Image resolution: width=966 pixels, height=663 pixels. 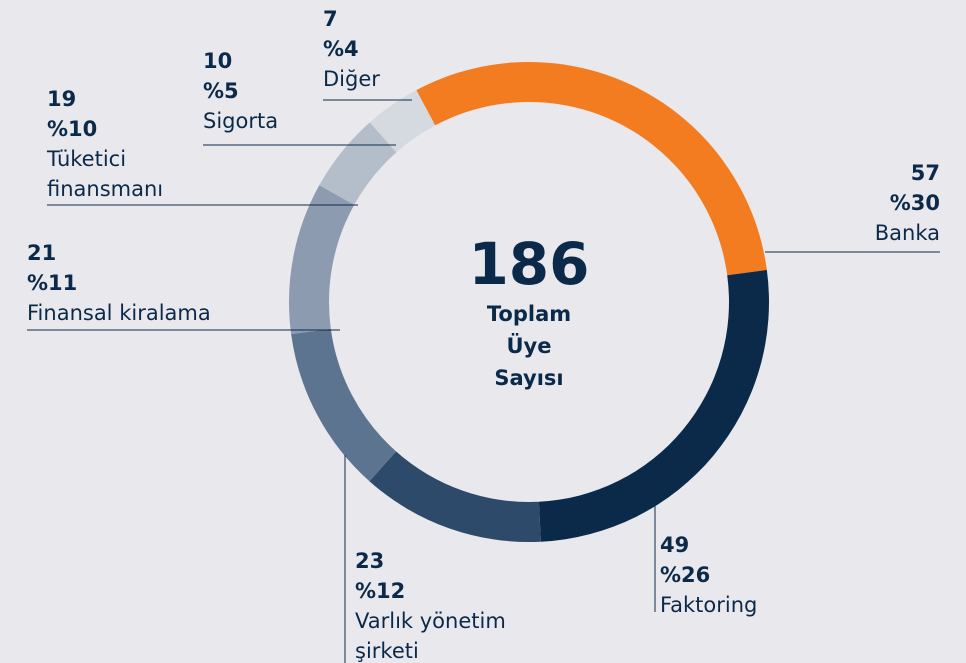 What do you see at coordinates (42, 253) in the screenshot?
I see `value-label: 21` at bounding box center [42, 253].